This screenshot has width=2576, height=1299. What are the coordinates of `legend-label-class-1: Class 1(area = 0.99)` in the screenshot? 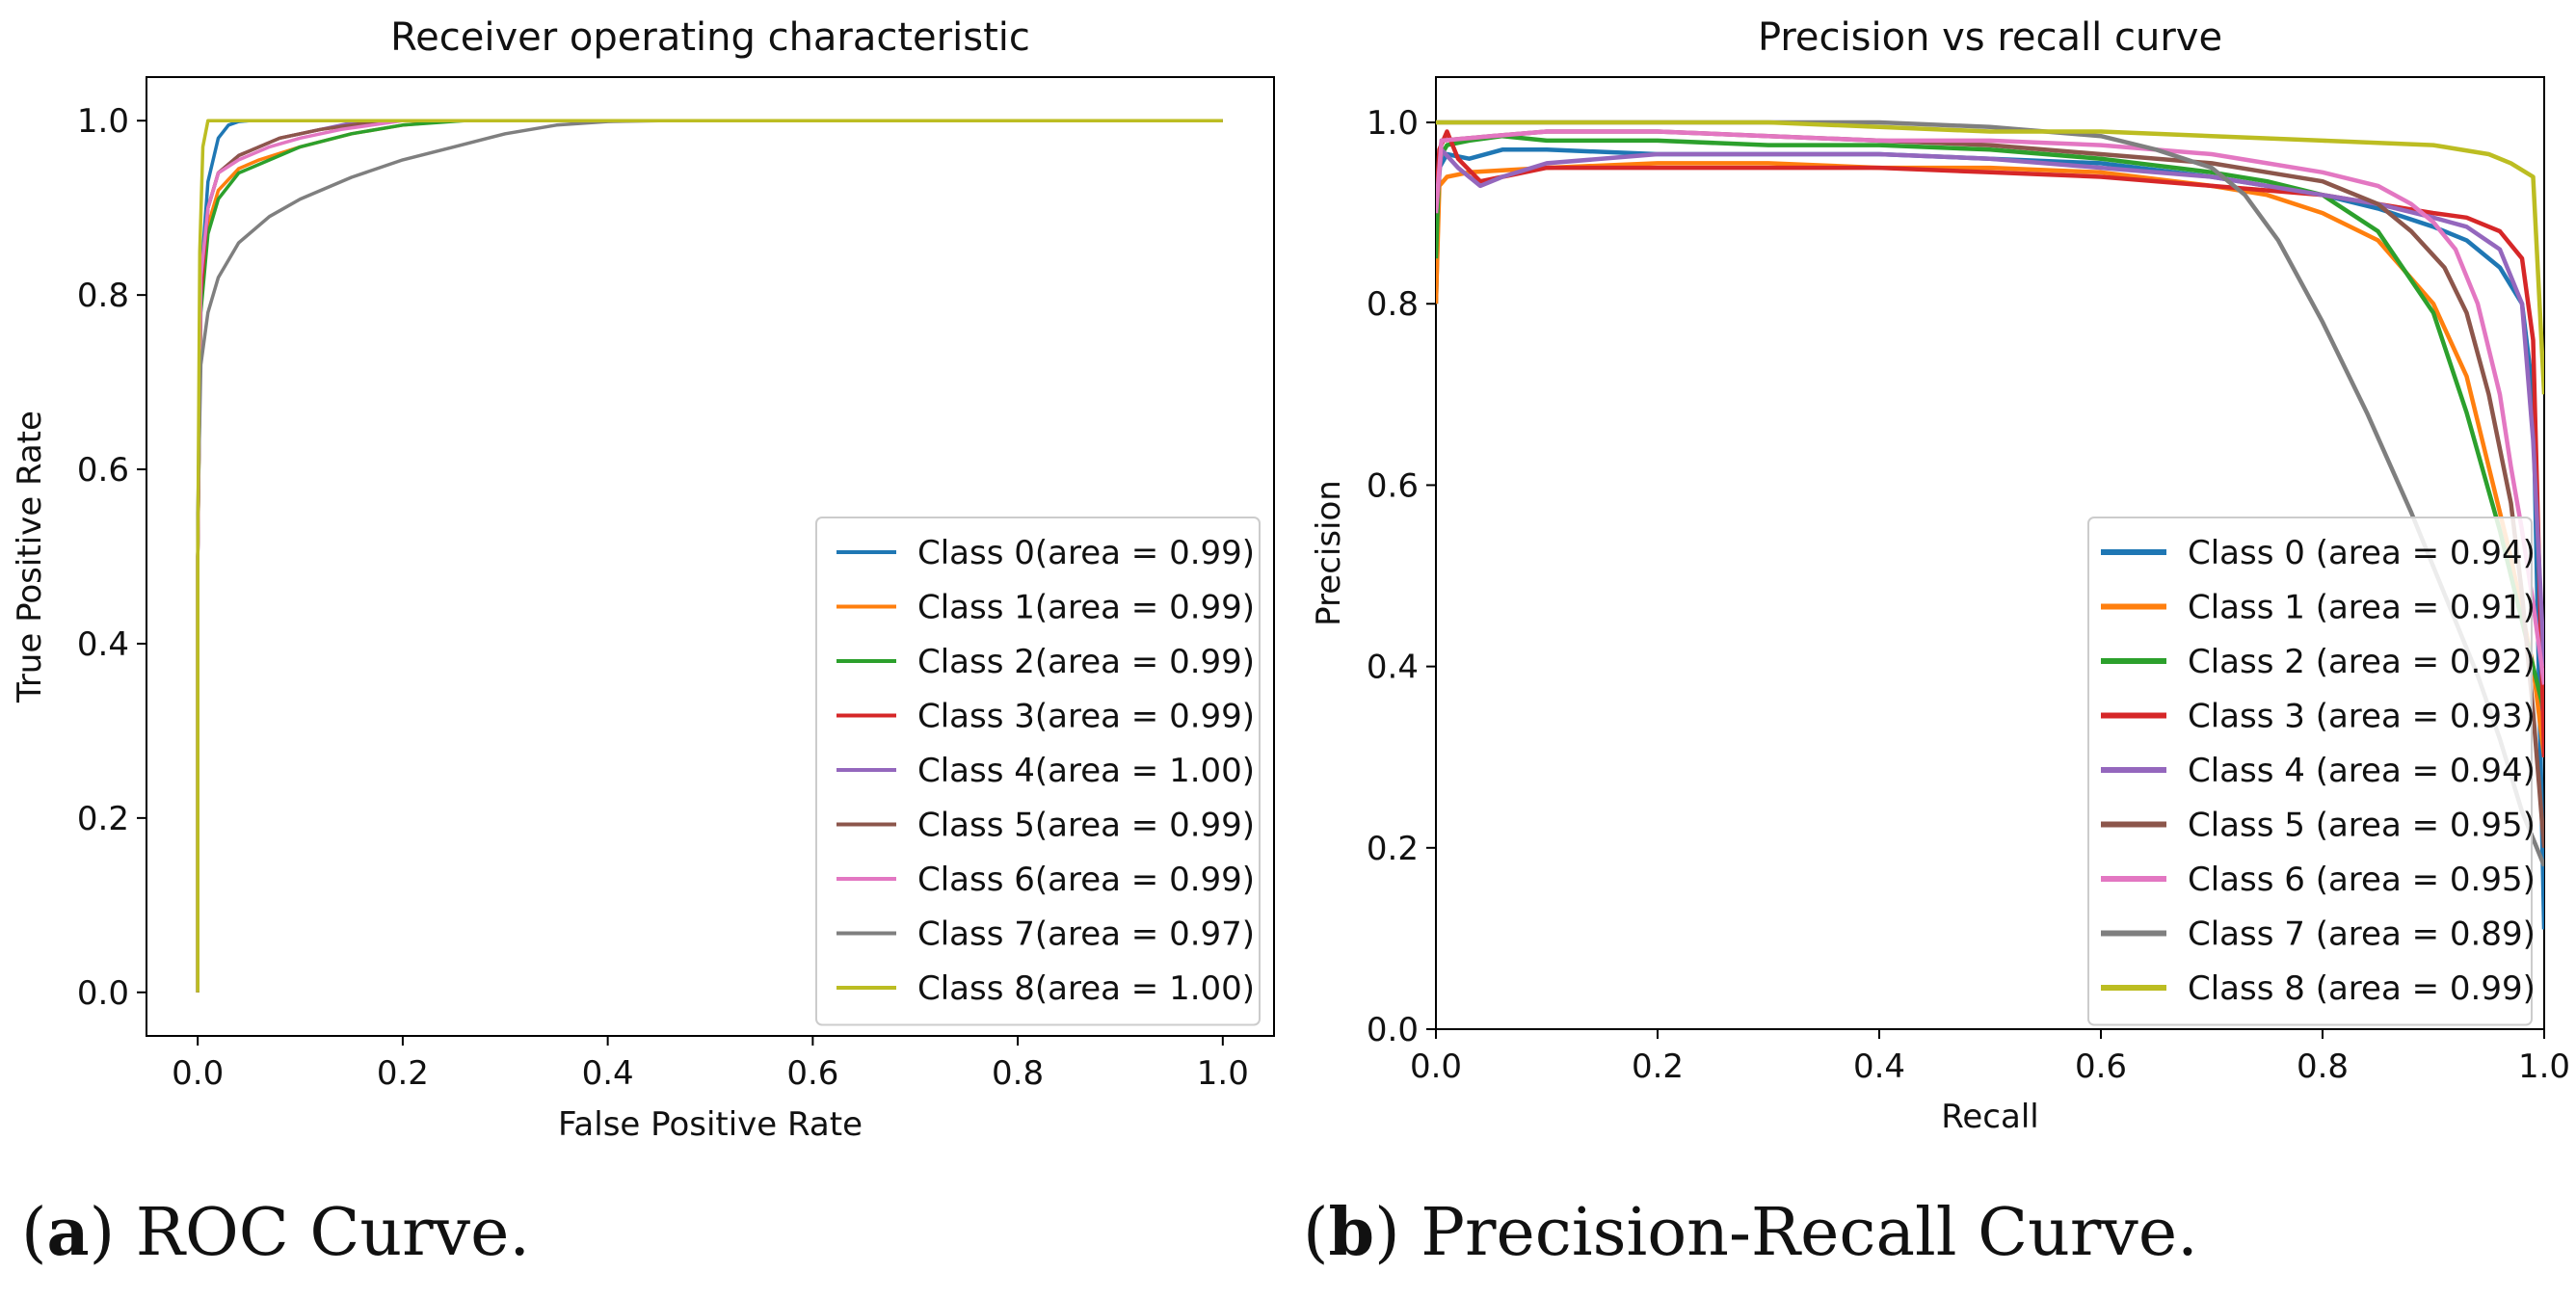 It's located at (1086, 608).